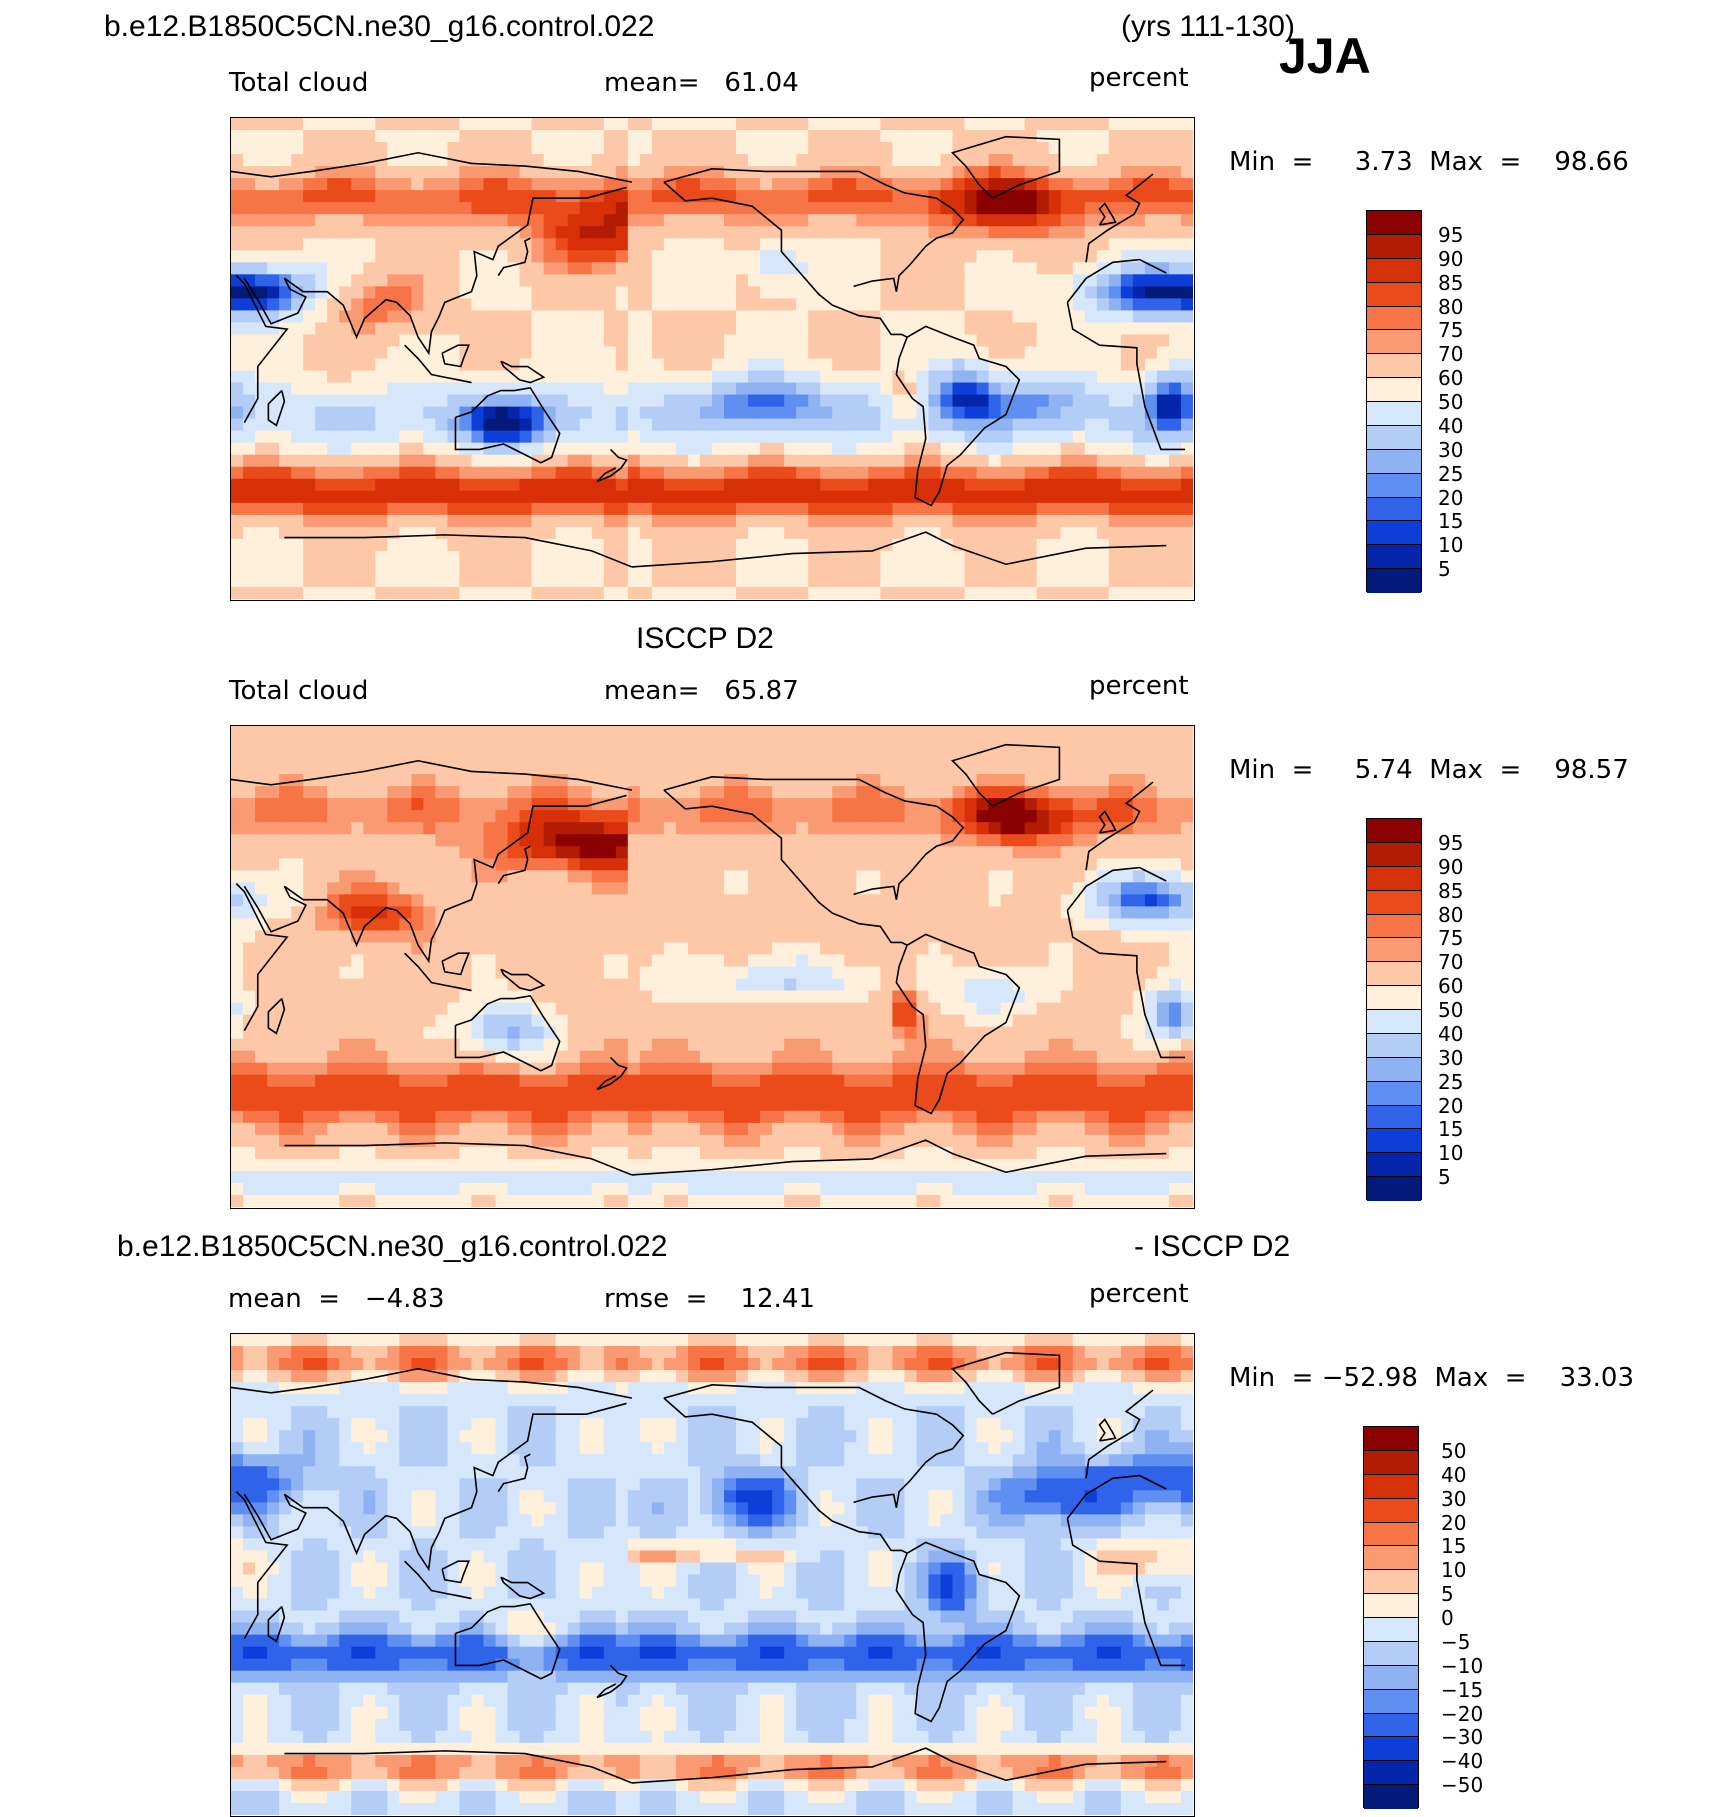 The height and width of the screenshot is (1817, 1710). Describe the element at coordinates (1450, 450) in the screenshot. I see `panel1-colorbar-label: 30` at that location.